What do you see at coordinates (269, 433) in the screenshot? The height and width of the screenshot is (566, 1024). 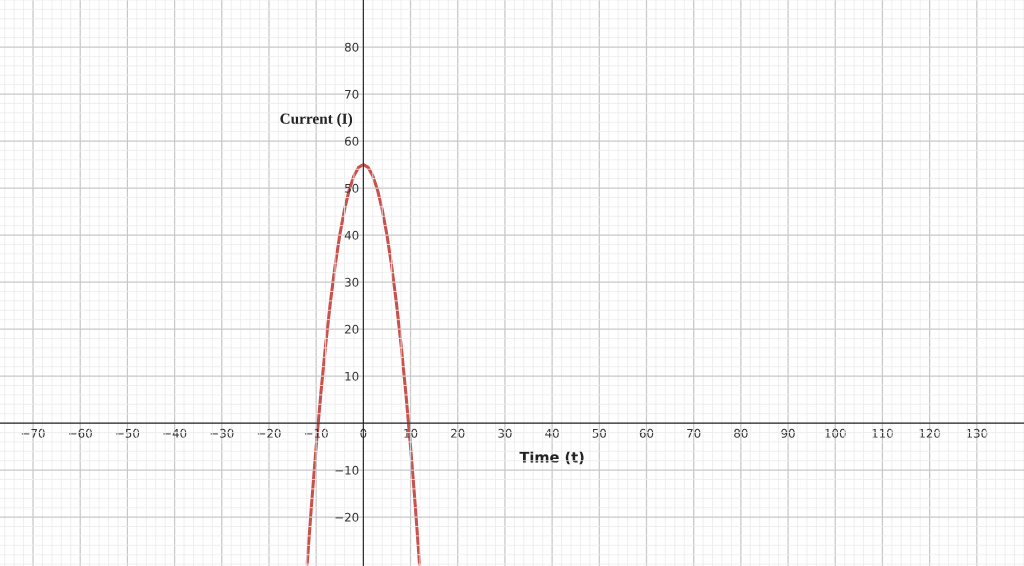 I see `x-tick-label: −20` at bounding box center [269, 433].